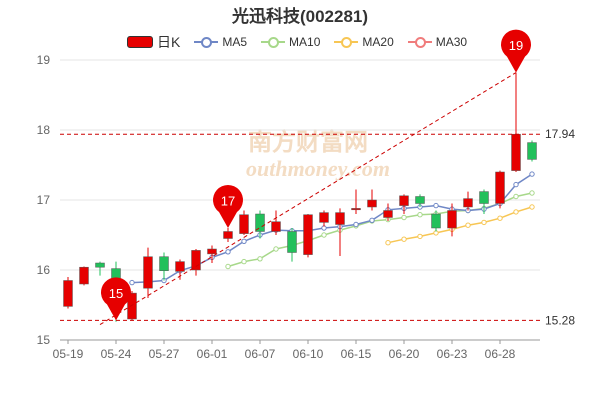  I want to click on x-tick-label-3: 06-01, so click(212, 354).